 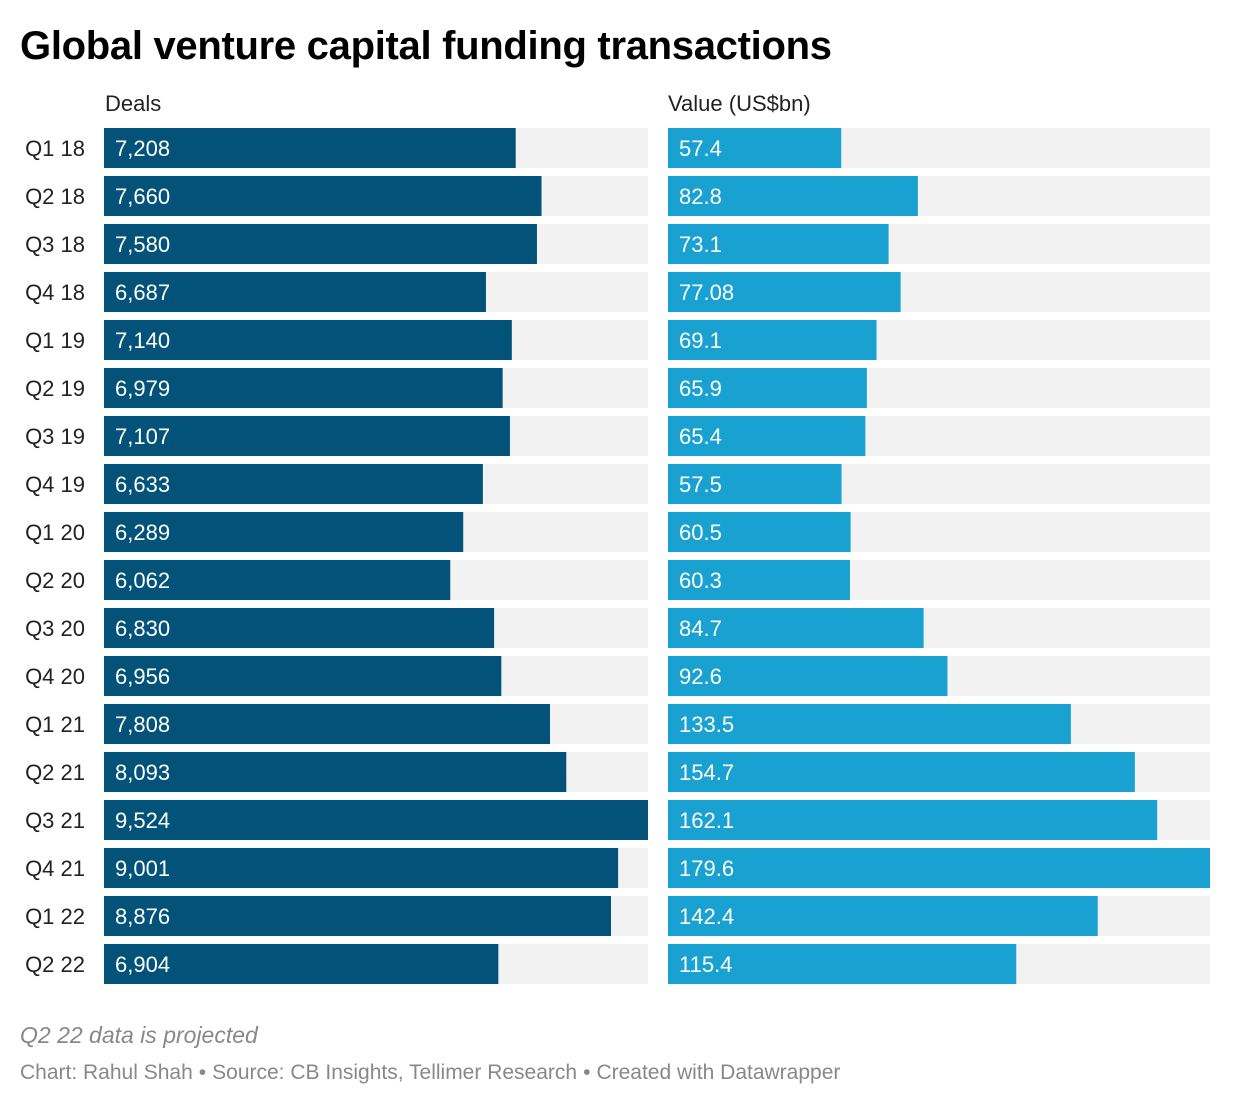 What do you see at coordinates (142, 148) in the screenshot?
I see `deals-data-label: 7,208` at bounding box center [142, 148].